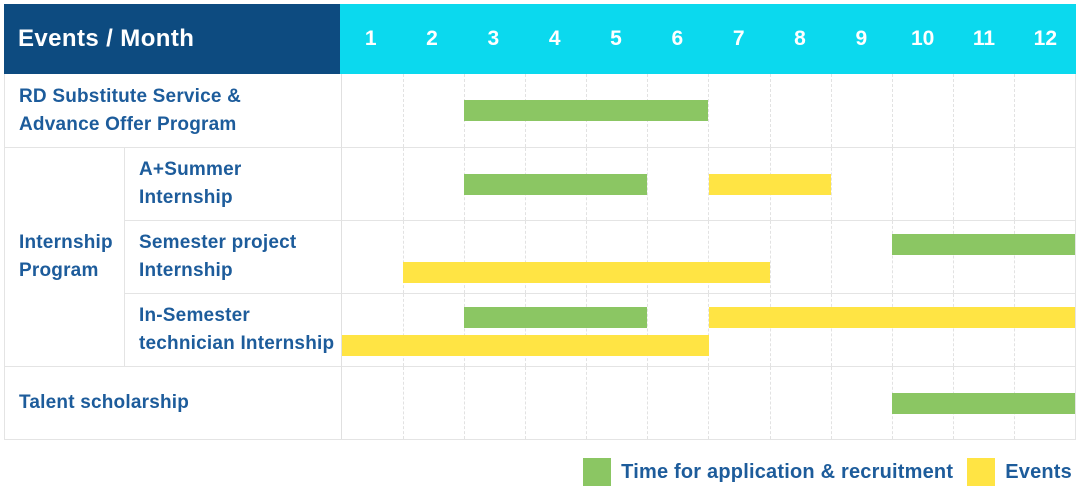 The height and width of the screenshot is (494, 1080). I want to click on row-label: In-Semester technician Internship, so click(233, 329).